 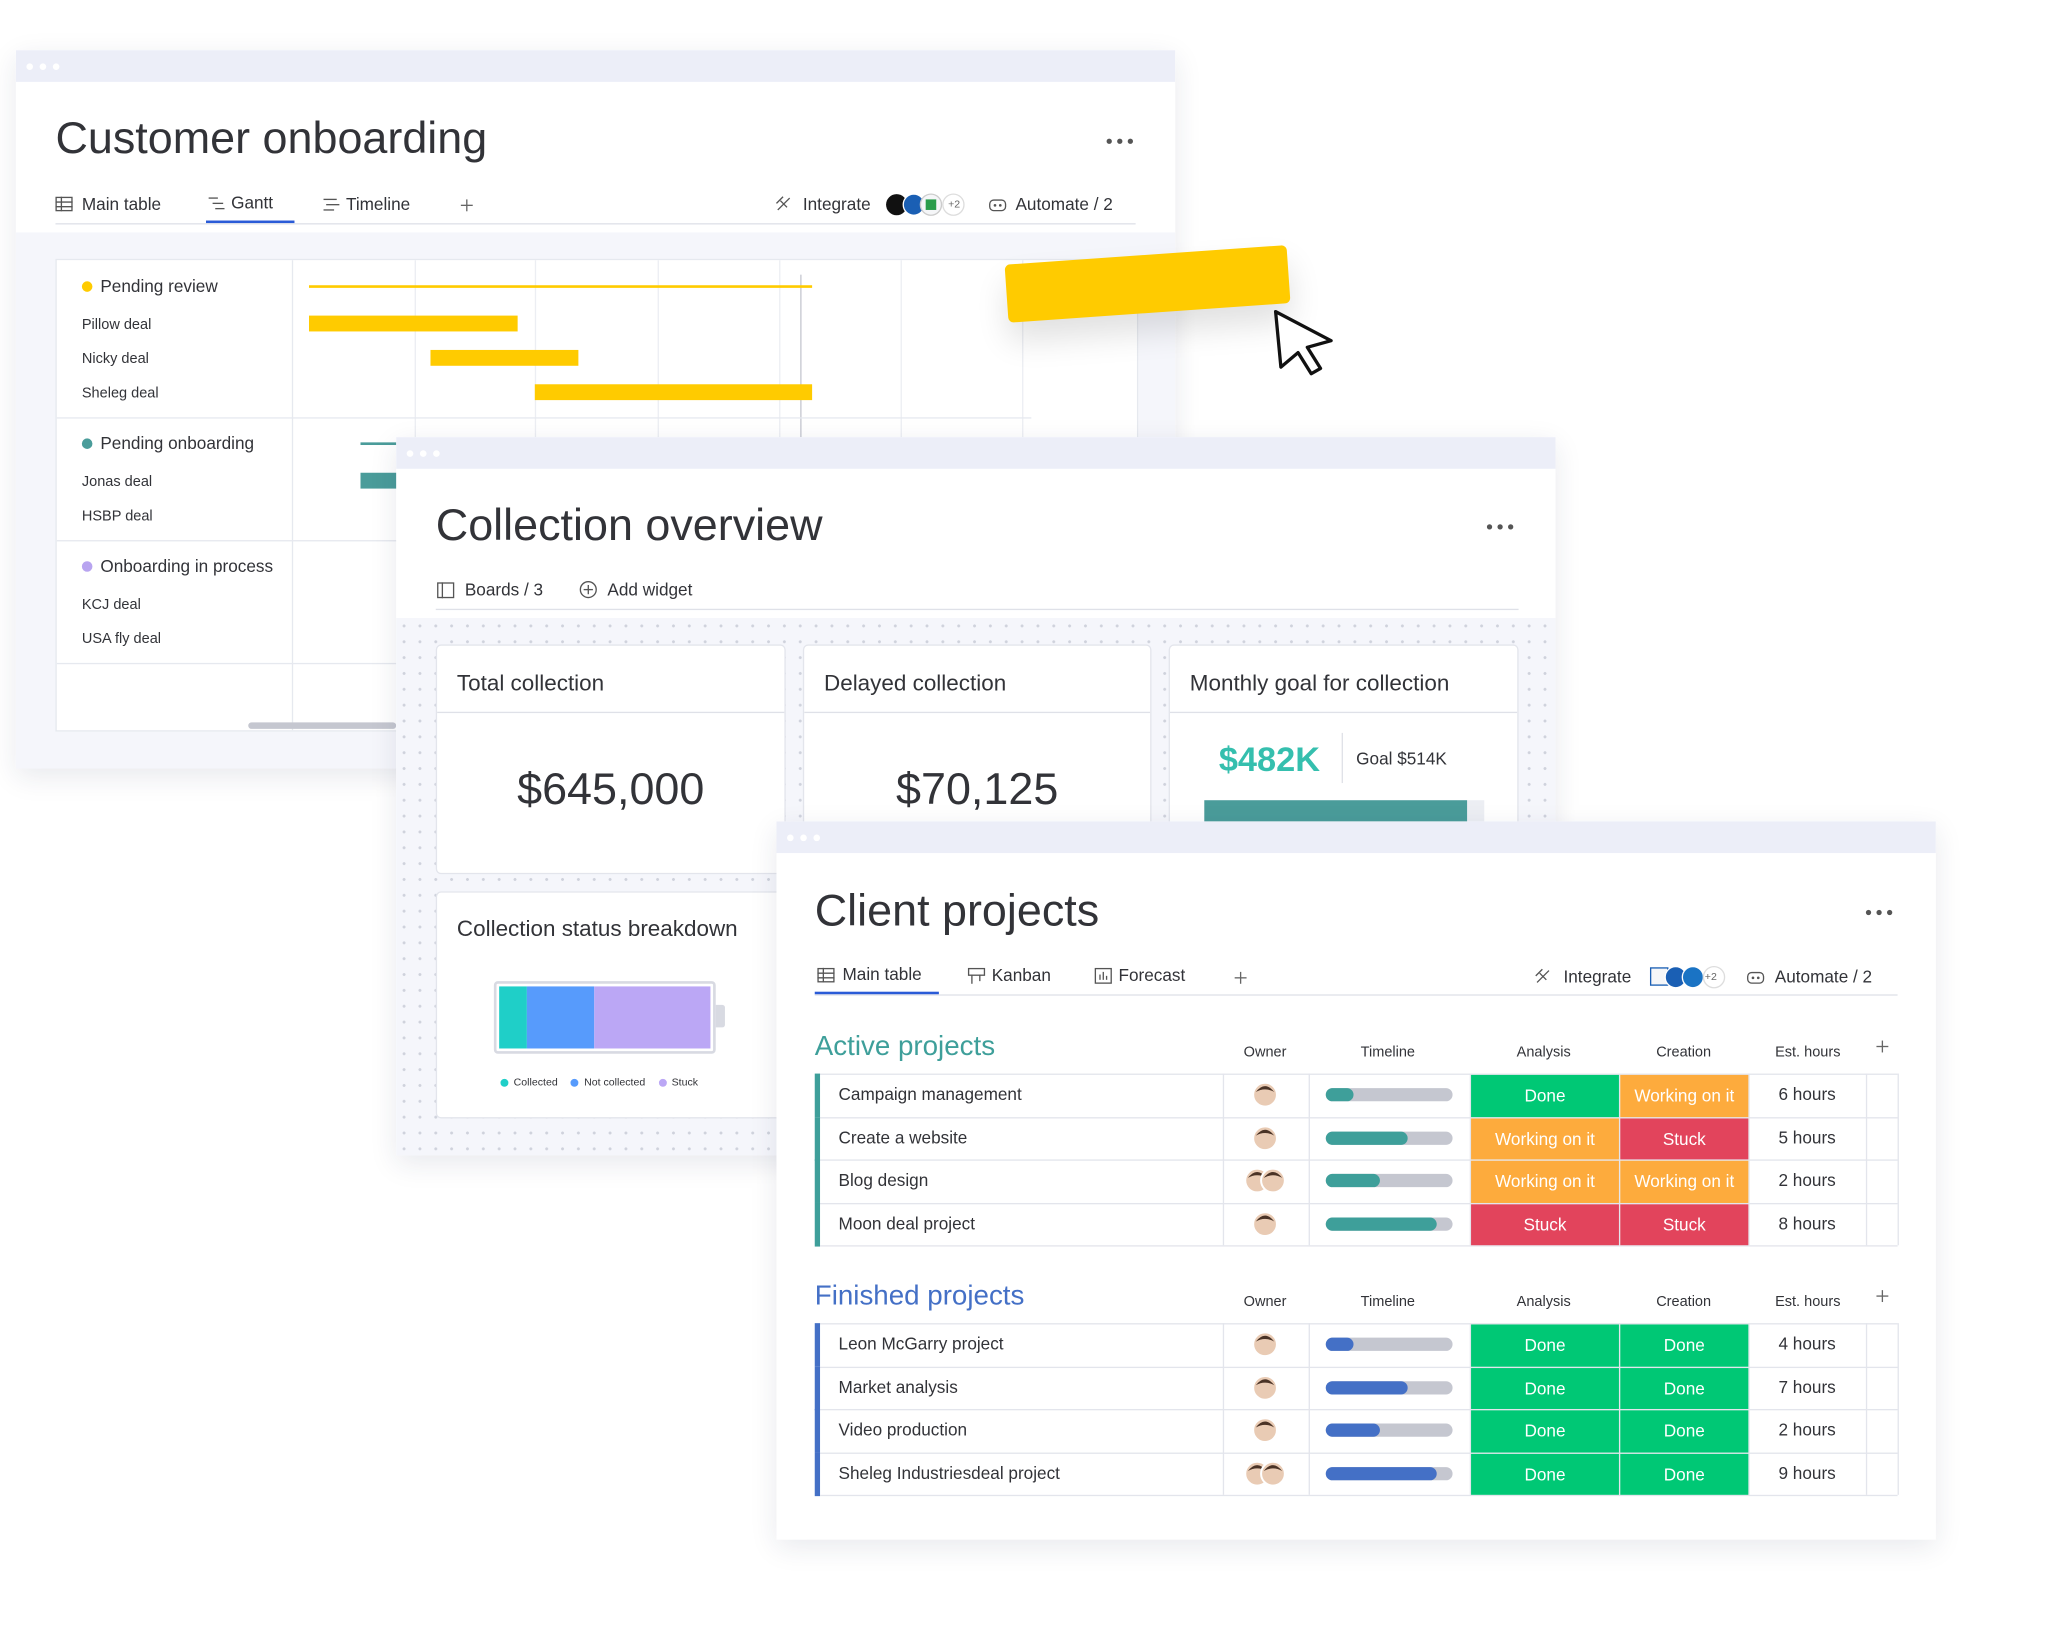 What do you see at coordinates (322, 725) in the screenshot?
I see `scrollbar` at bounding box center [322, 725].